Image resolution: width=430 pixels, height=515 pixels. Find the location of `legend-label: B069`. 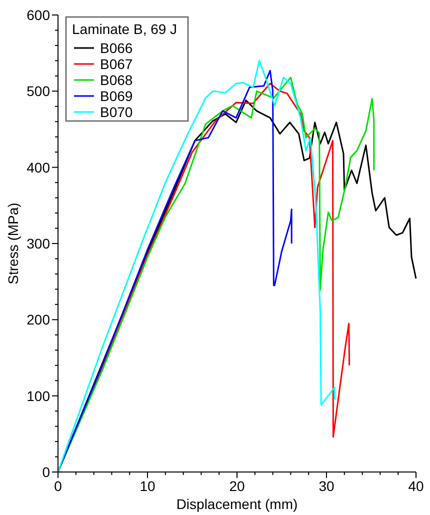

legend-label: B069 is located at coordinates (116, 96).